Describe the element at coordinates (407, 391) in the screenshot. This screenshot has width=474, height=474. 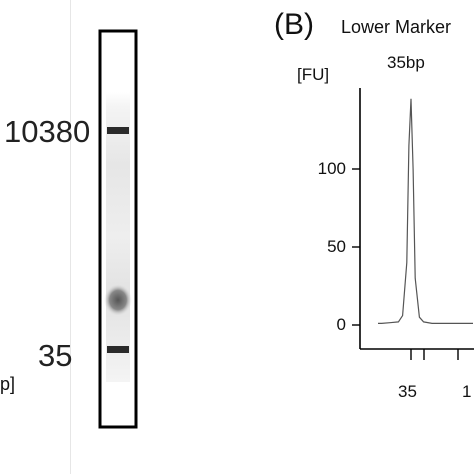
I see `x-tick-label: 35` at that location.